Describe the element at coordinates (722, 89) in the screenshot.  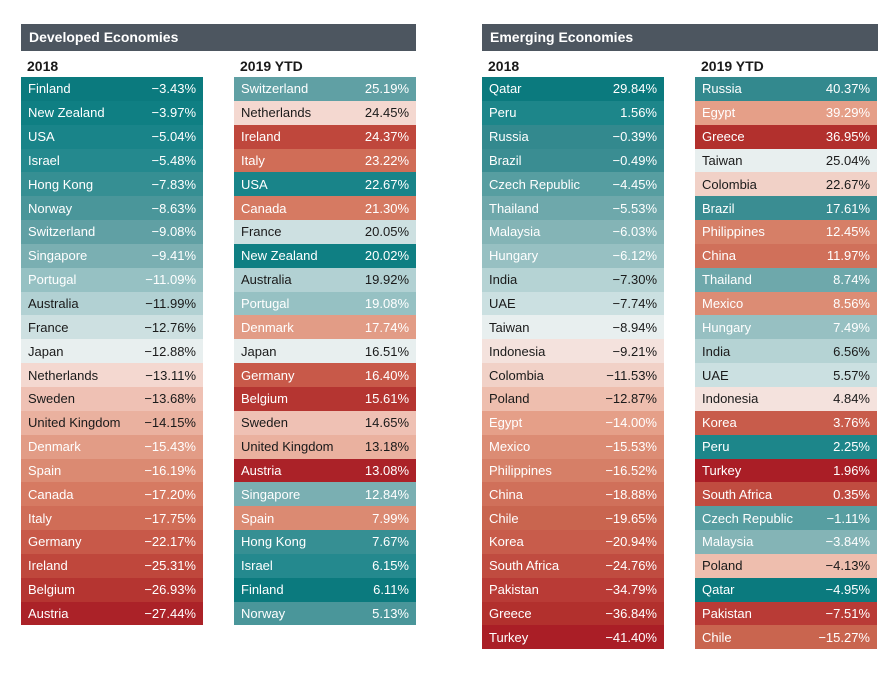
I see `country-name: Russia` at that location.